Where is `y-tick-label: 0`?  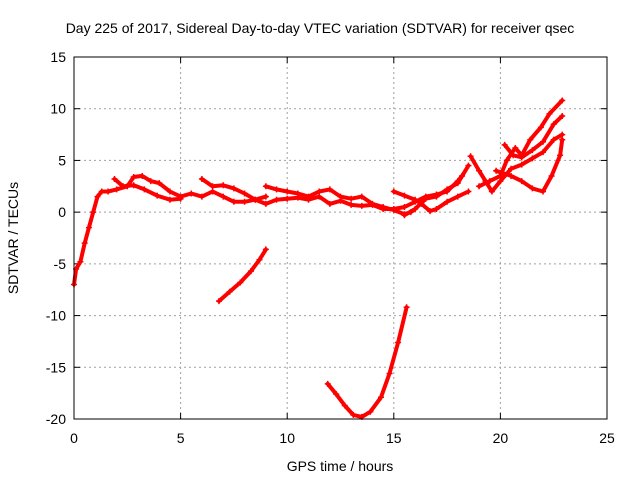 y-tick-label: 0 is located at coordinates (62, 212).